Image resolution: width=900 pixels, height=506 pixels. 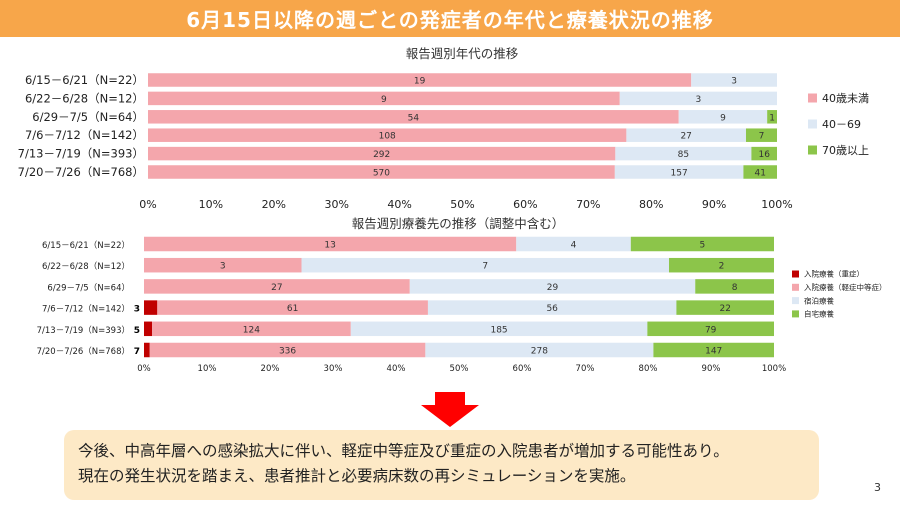 I want to click on legend-label: 入院療養（重症）, so click(x=834, y=274).